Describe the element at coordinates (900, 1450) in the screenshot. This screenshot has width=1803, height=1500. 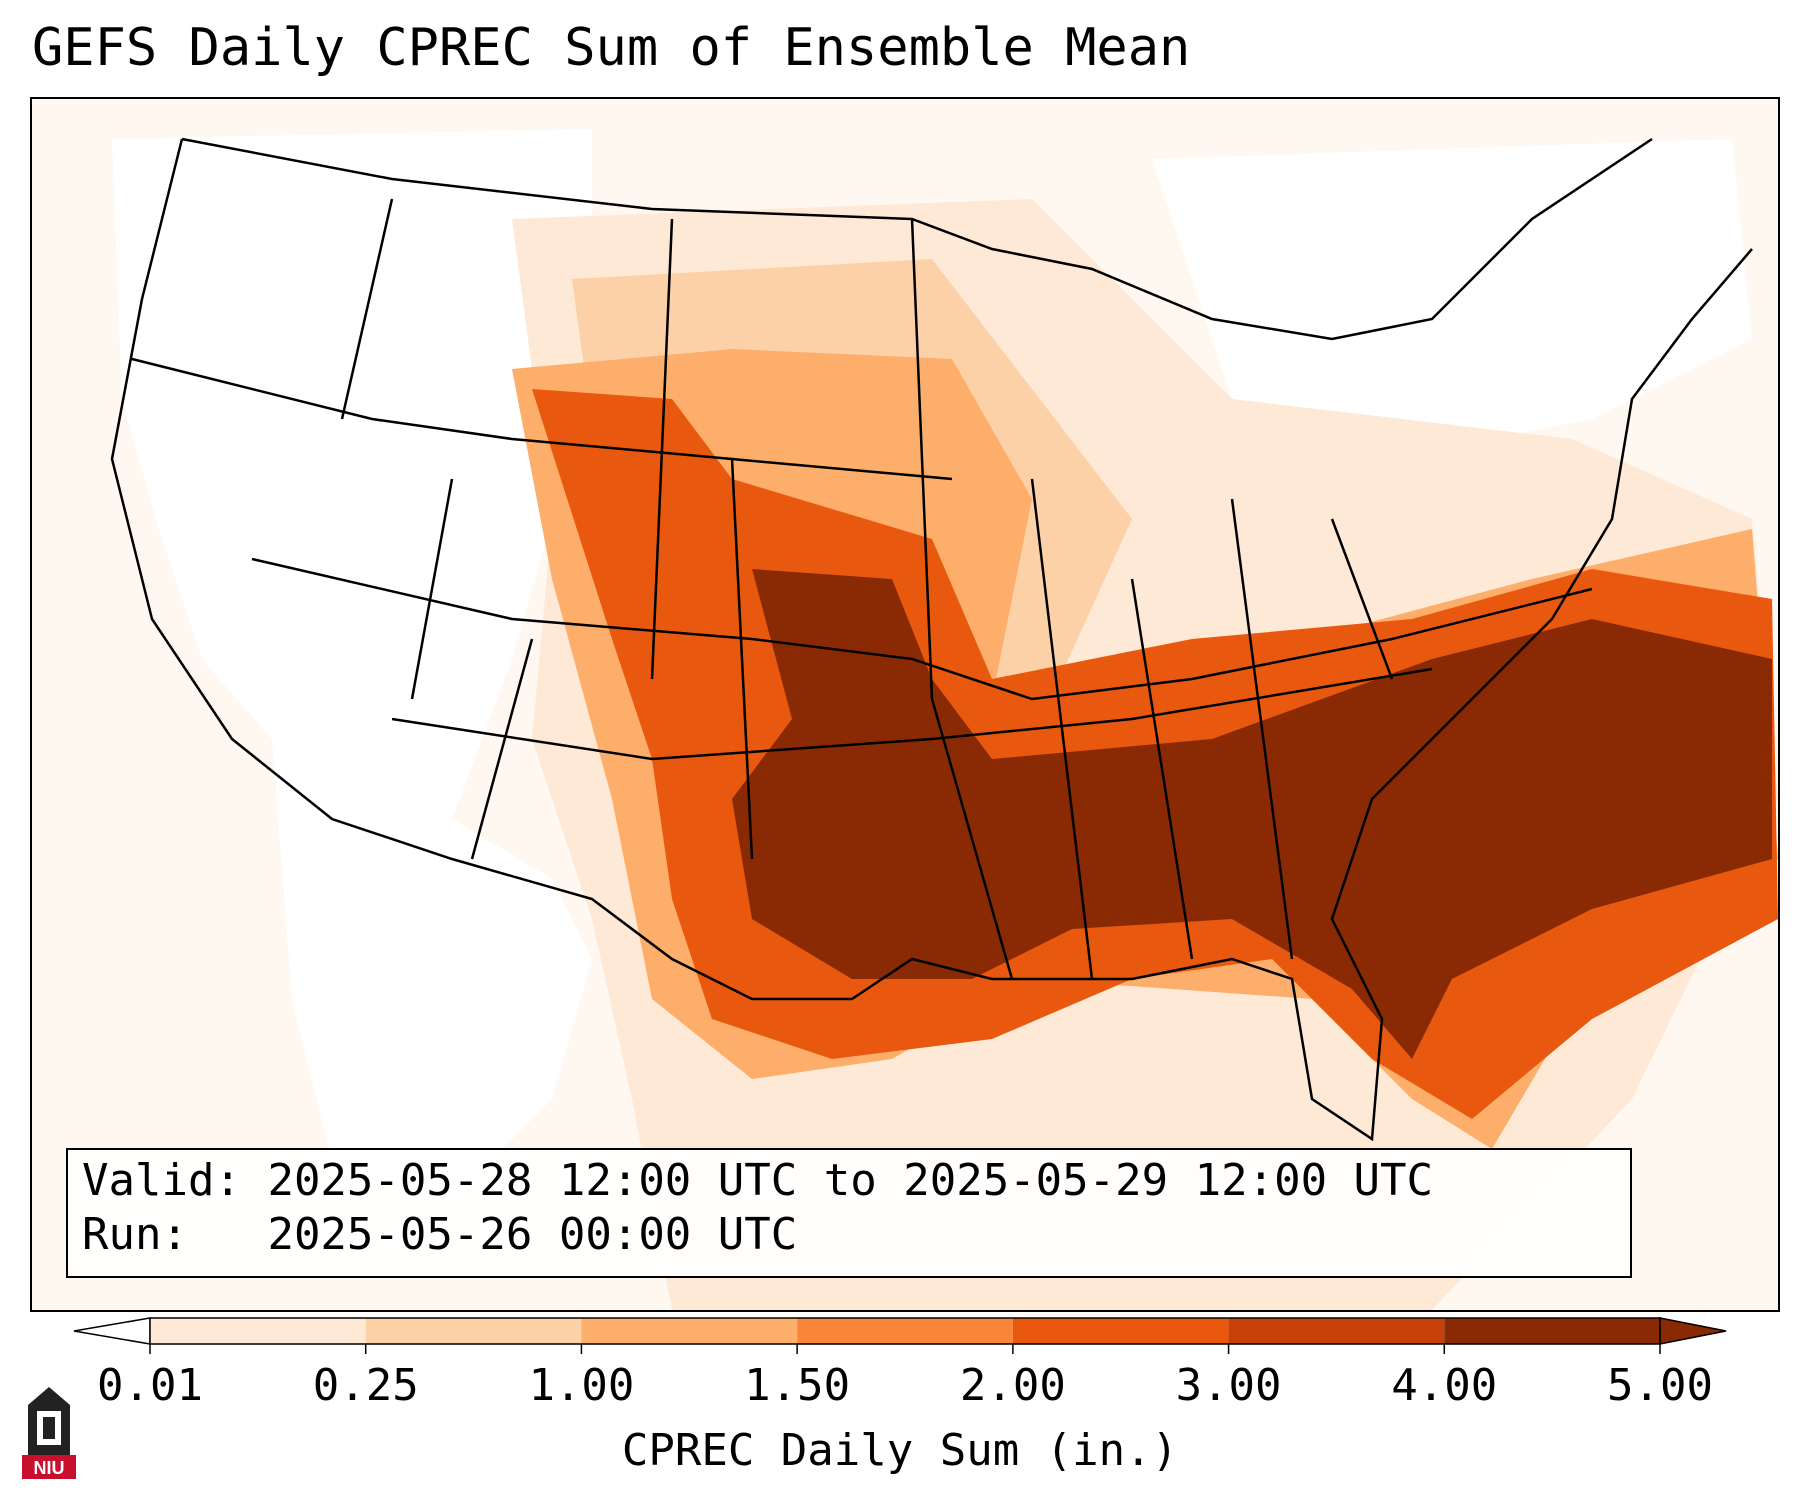
I see `colorbar-label: CPREC Daily Sum (in.)` at that location.